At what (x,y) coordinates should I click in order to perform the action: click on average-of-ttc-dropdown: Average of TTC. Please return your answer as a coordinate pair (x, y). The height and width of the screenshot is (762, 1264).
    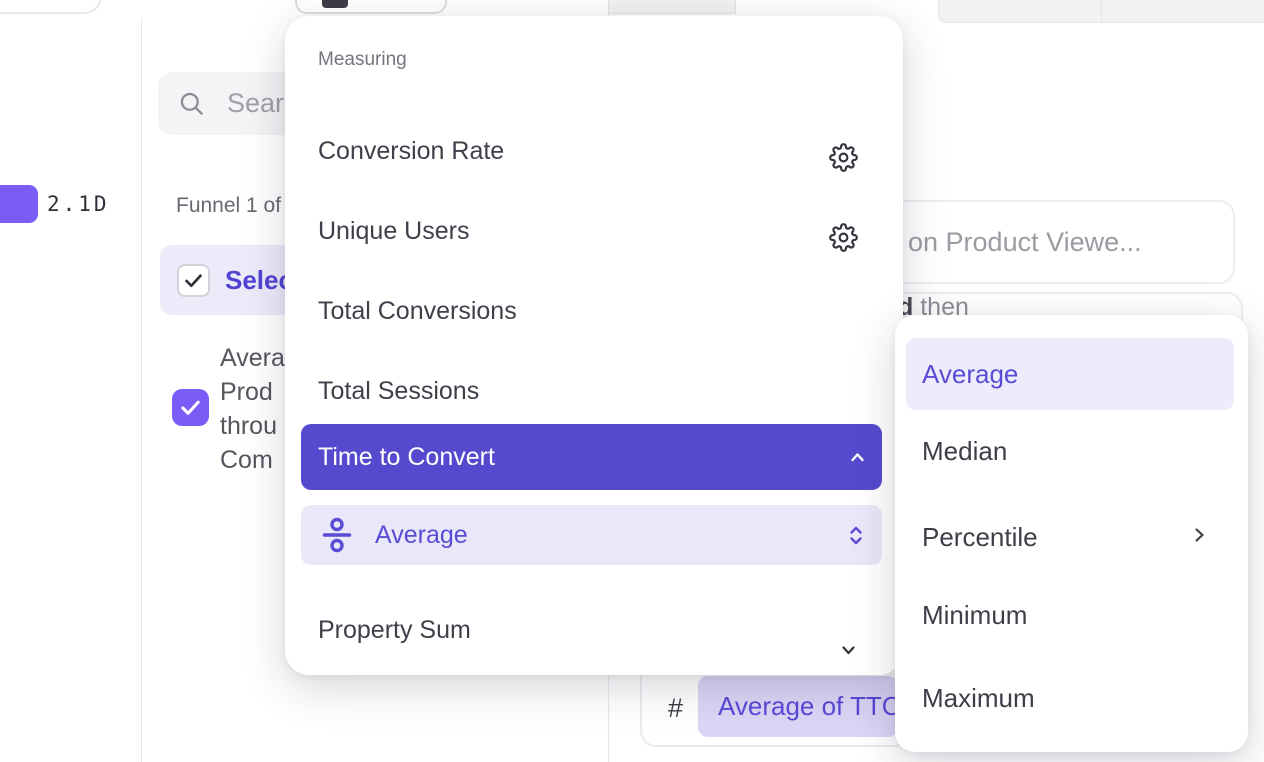
    Looking at the image, I should click on (799, 706).